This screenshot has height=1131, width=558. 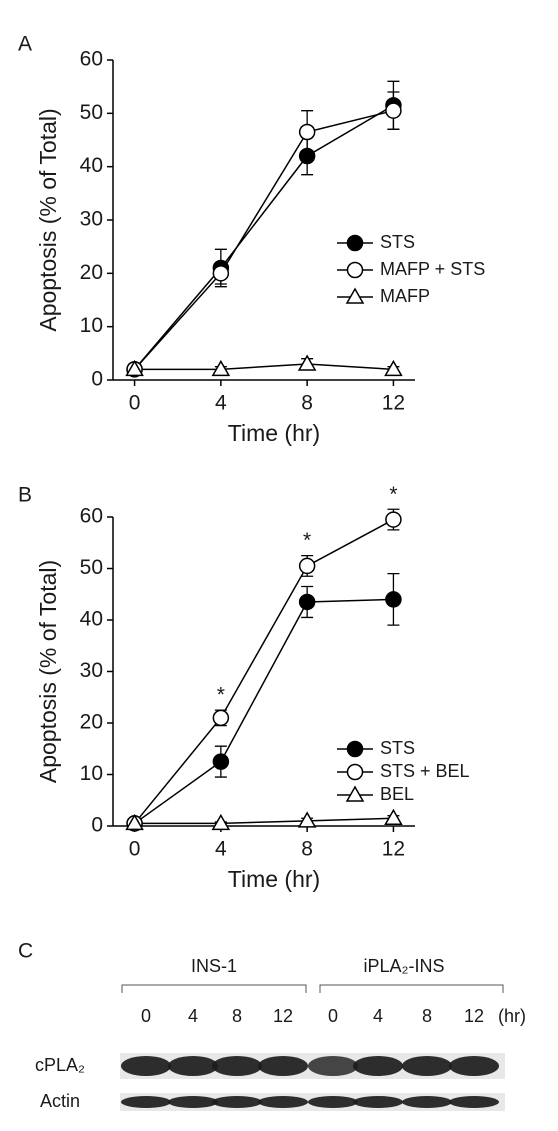 What do you see at coordinates (214, 966) in the screenshot?
I see `group-label: INS-1` at bounding box center [214, 966].